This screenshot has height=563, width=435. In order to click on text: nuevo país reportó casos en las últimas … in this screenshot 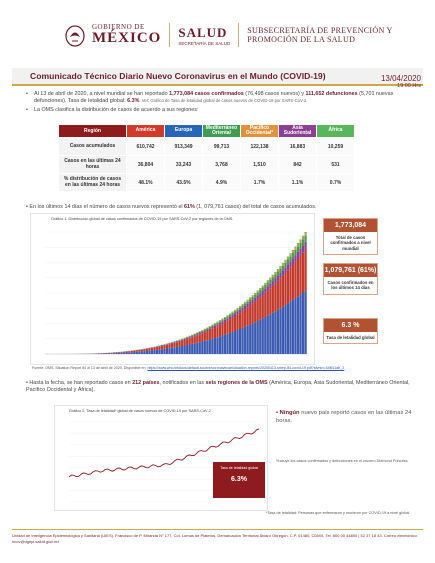, I will do `click(344, 417)`.